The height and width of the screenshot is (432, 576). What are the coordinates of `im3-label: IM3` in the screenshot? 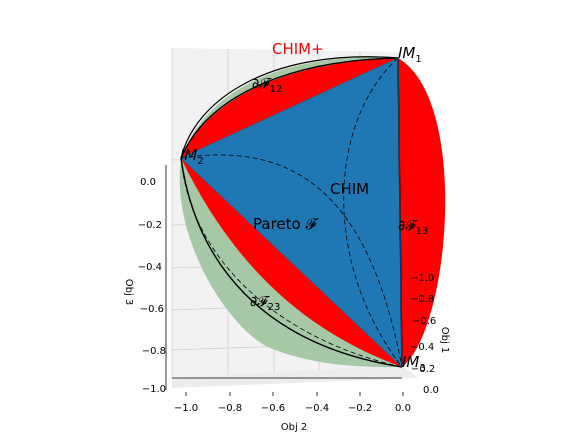 It's located at (414, 363).